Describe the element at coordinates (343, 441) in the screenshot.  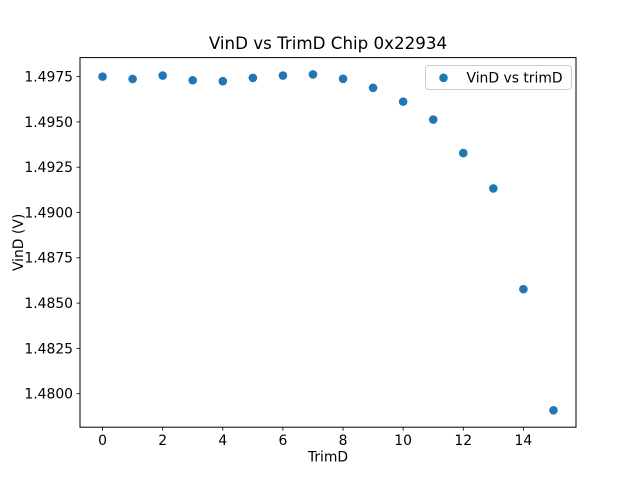
I see `x-tick-label: 8` at that location.